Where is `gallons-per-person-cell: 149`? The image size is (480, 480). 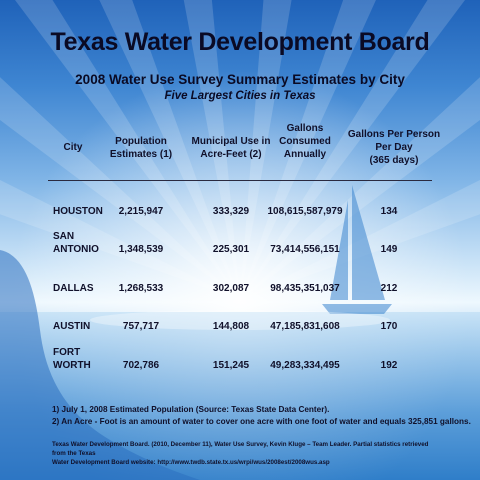
gallons-per-person-cell: 149 is located at coordinates (389, 249).